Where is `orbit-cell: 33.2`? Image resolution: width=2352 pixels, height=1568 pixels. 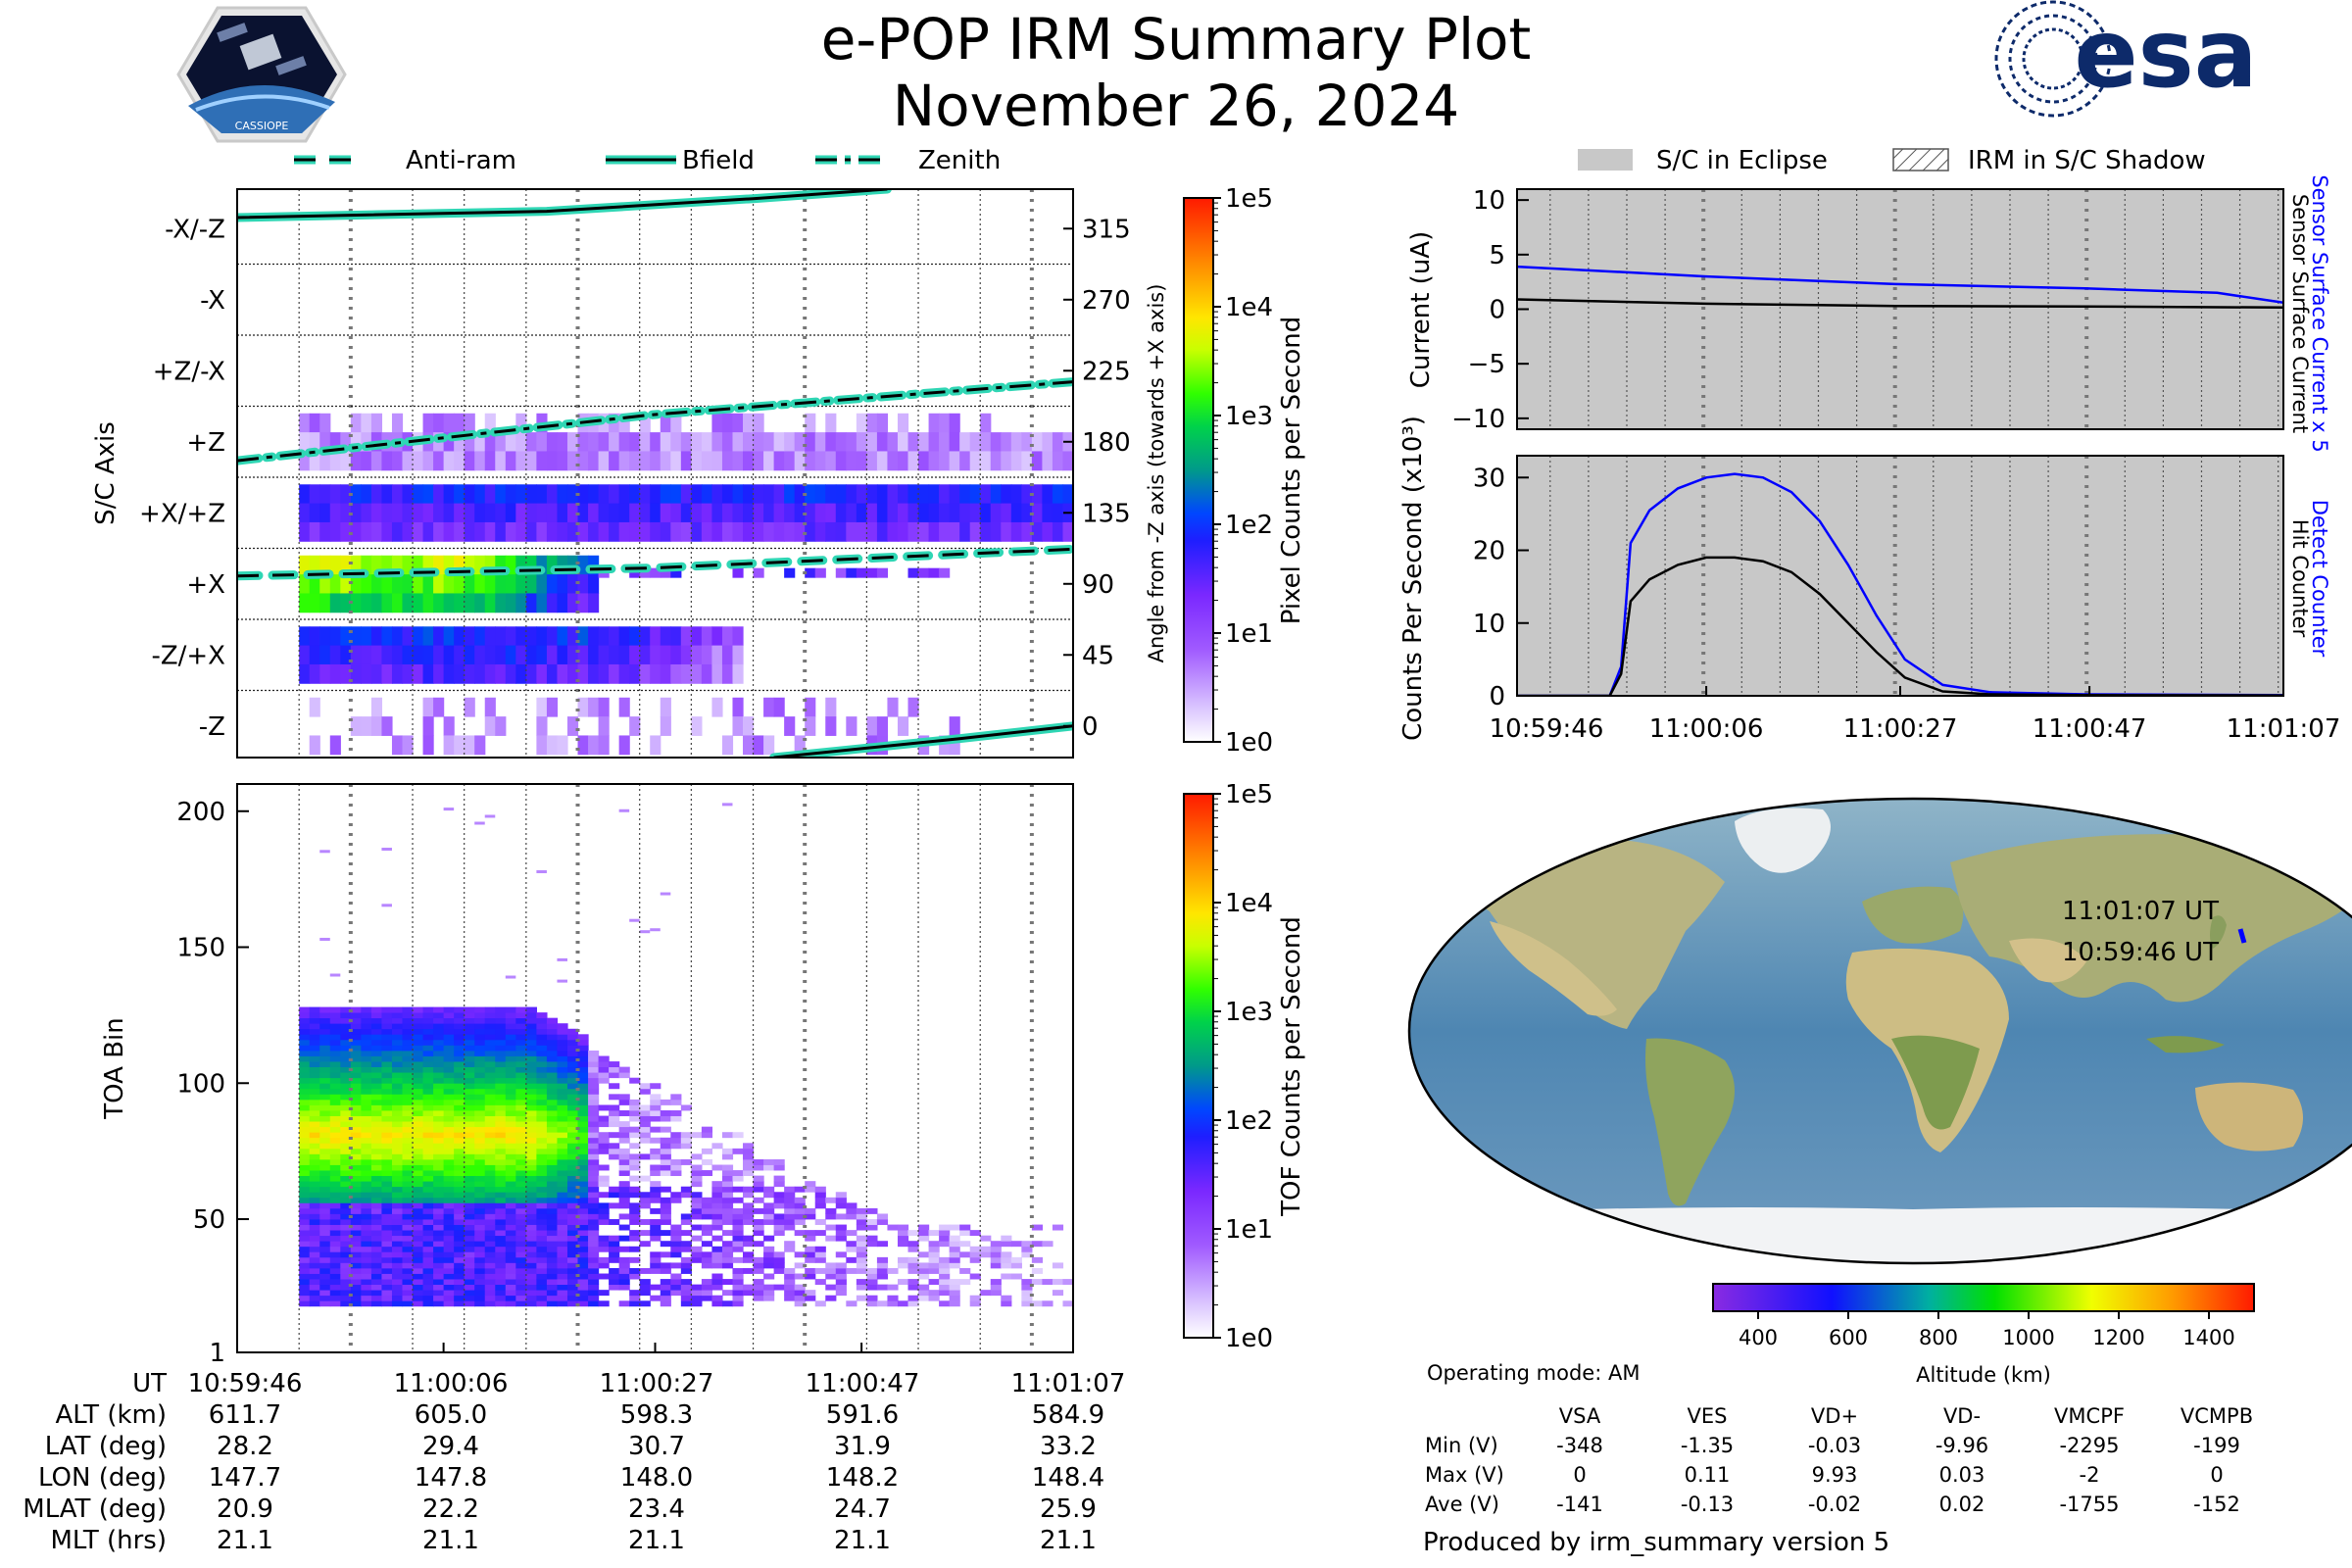
orbit-cell: 33.2 is located at coordinates (1068, 1446).